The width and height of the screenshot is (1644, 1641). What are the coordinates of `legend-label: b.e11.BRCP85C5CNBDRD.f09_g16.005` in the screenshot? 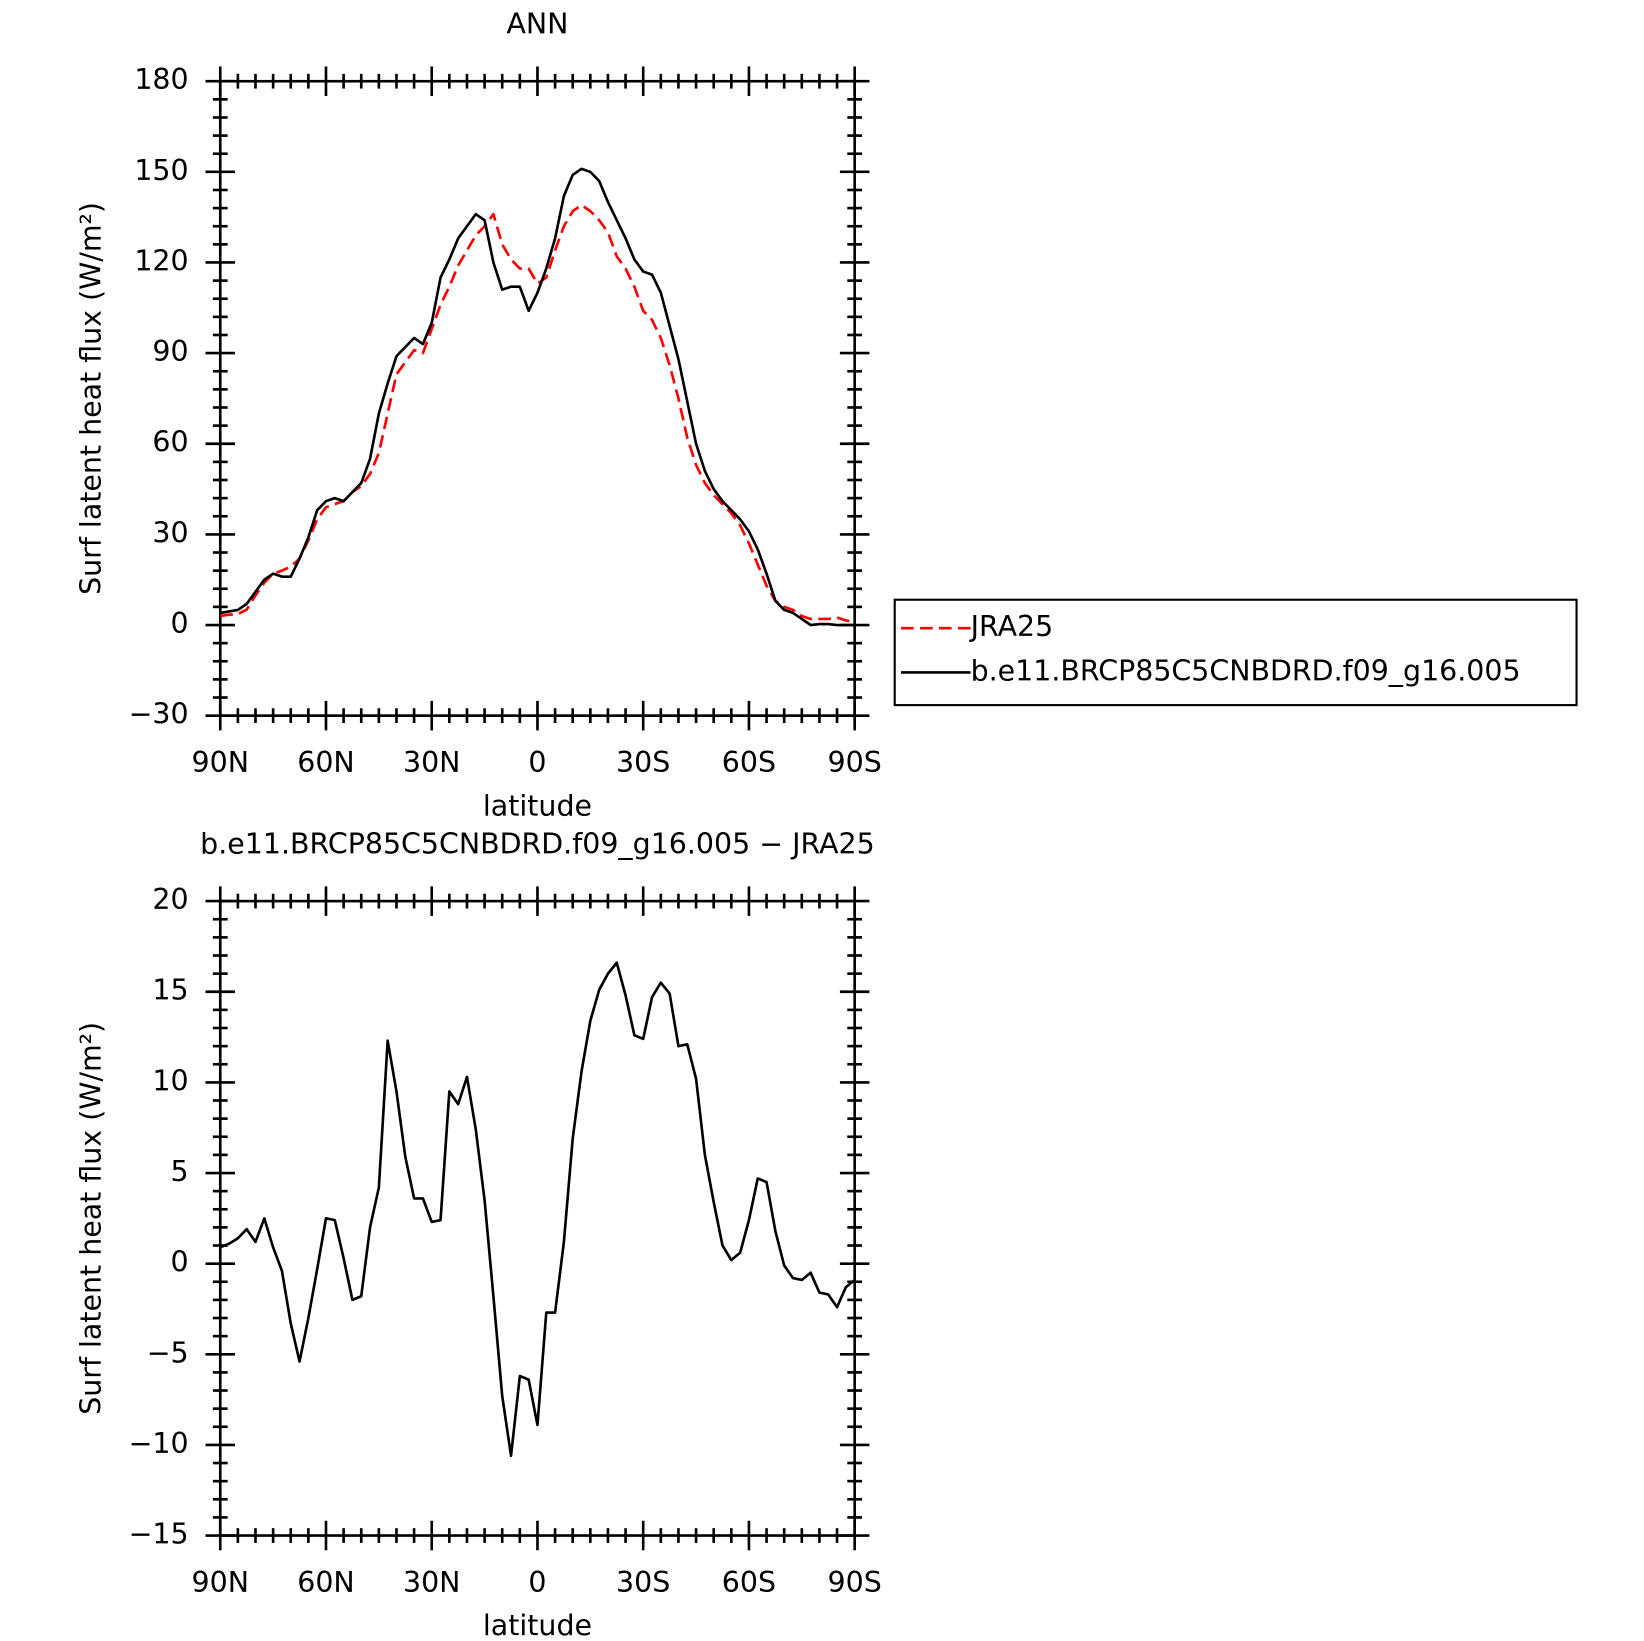 It's located at (1246, 670).